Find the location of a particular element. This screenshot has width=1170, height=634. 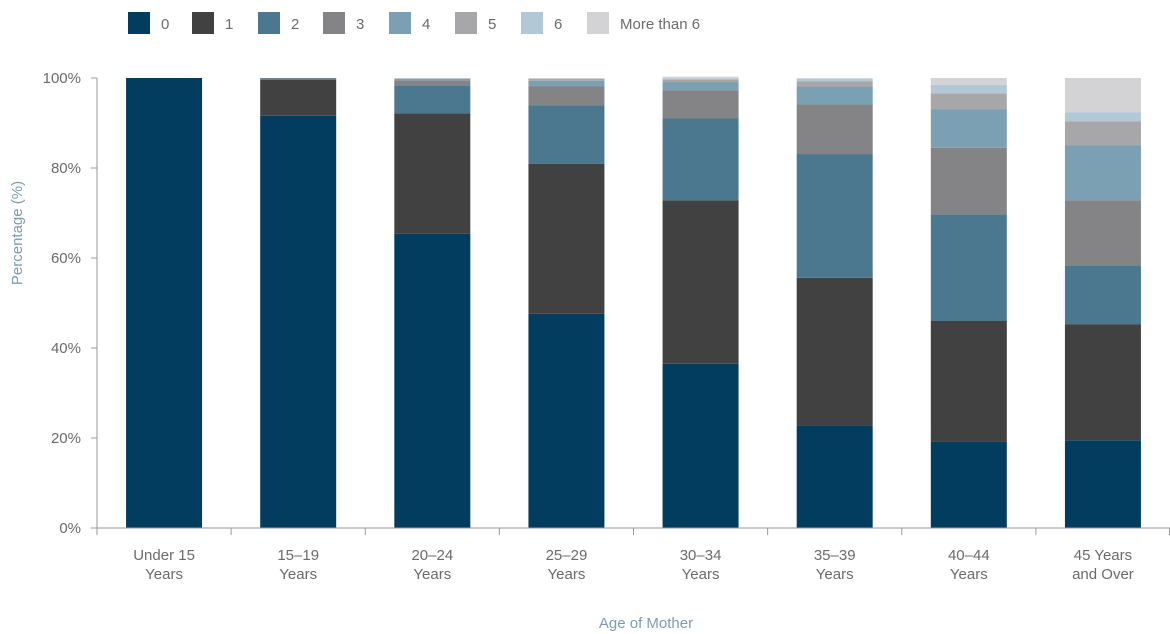

legend-label-1: 1 is located at coordinates (229, 24).